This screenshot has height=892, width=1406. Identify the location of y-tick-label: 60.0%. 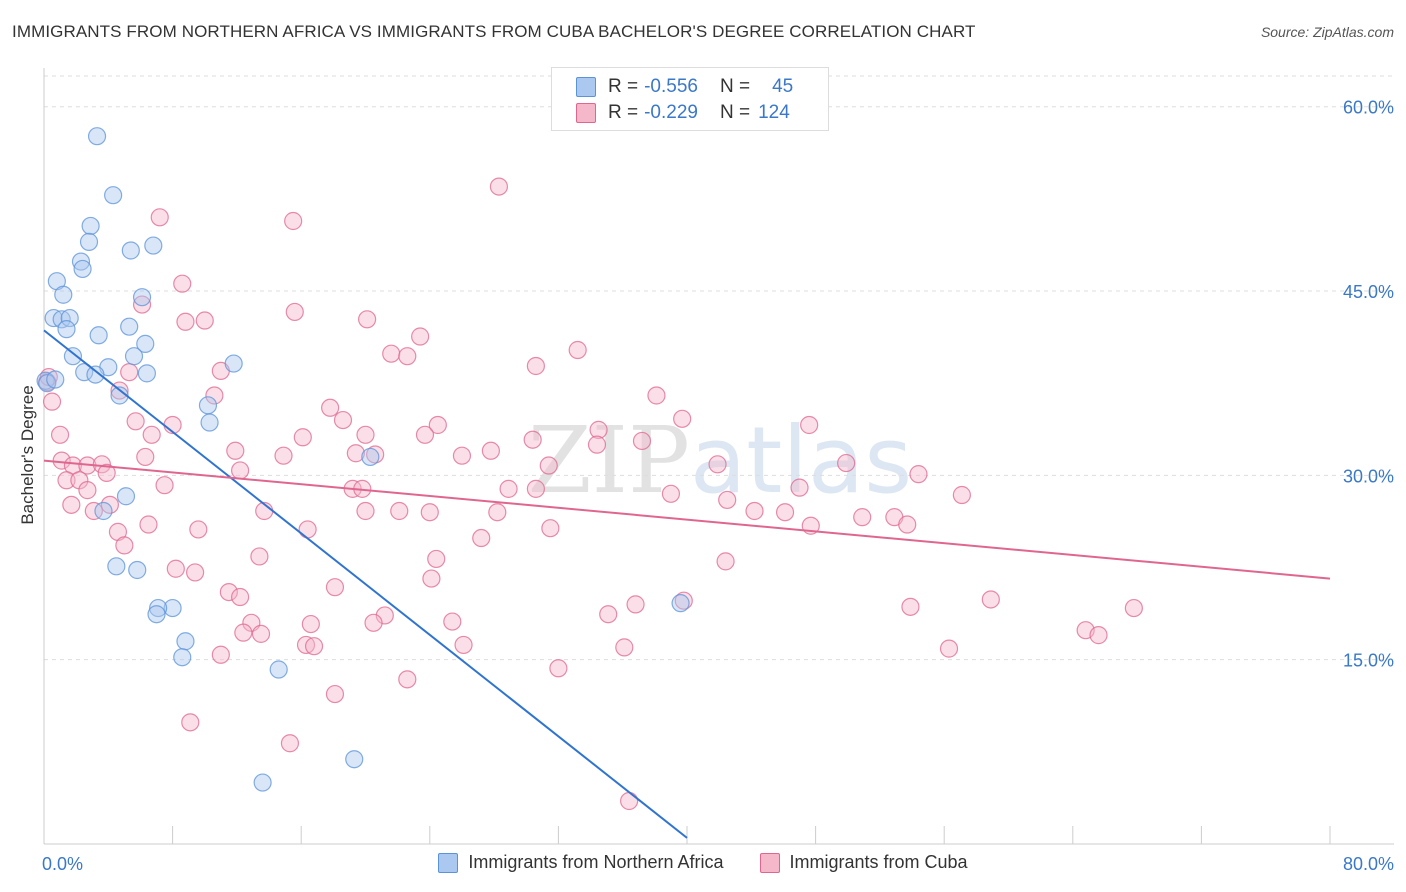
(1368, 108).